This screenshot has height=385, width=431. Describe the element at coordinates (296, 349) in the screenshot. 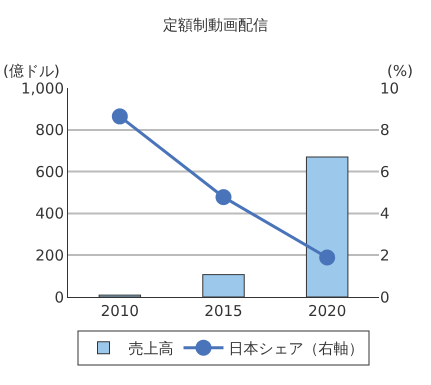

I see `legend-label: 日本シェア（右軸）` at that location.